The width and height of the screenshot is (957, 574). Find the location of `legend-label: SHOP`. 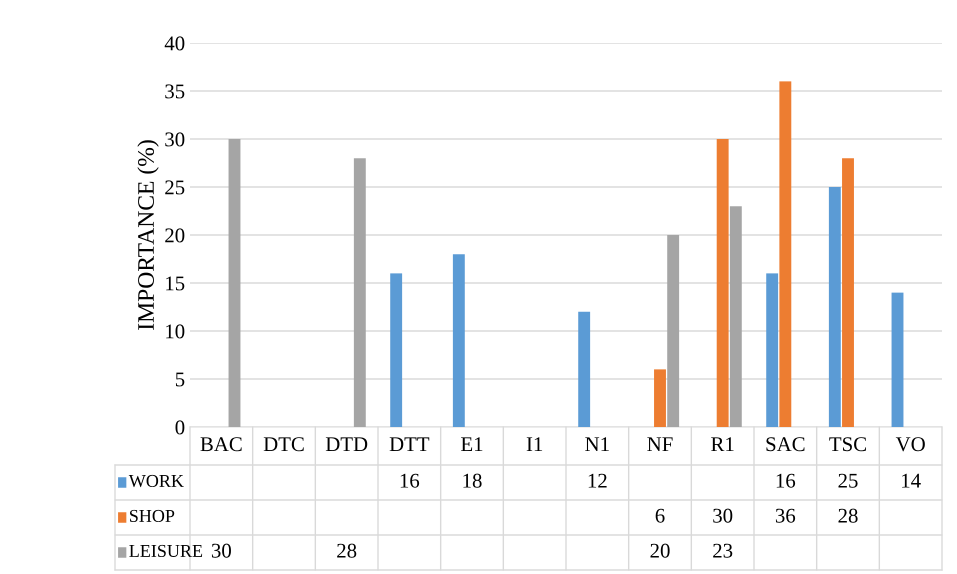

legend-label: SHOP is located at coordinates (152, 516).